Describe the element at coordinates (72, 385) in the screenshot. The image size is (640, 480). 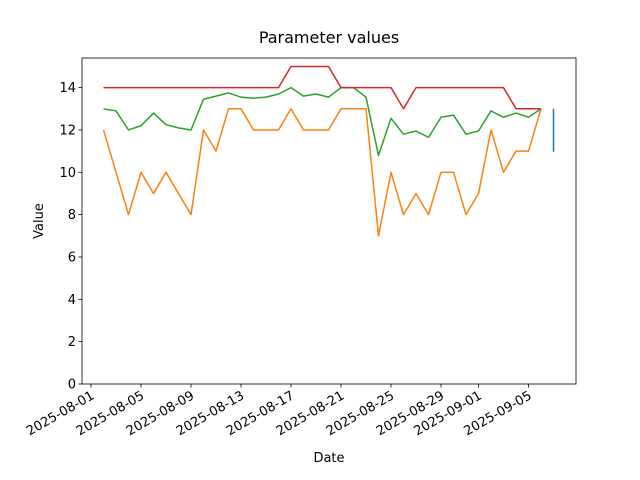
I see `y-tick-label: 0` at that location.